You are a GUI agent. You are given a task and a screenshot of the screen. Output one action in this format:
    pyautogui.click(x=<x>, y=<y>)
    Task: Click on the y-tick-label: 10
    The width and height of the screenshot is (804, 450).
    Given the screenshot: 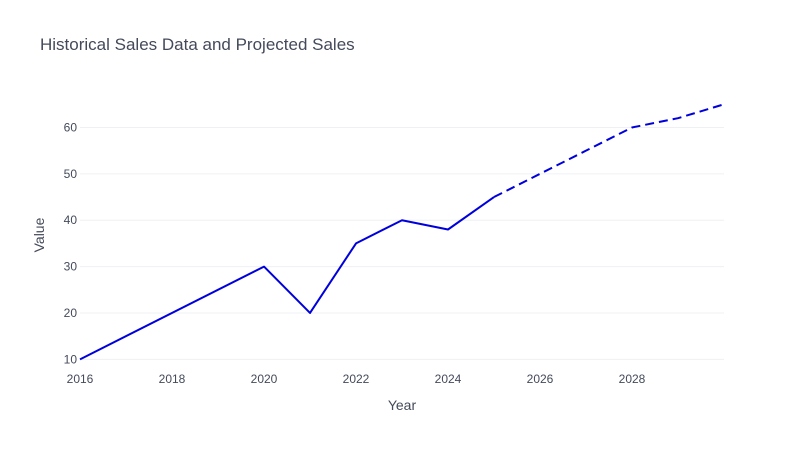 What is the action you would take?
    pyautogui.click(x=71, y=359)
    